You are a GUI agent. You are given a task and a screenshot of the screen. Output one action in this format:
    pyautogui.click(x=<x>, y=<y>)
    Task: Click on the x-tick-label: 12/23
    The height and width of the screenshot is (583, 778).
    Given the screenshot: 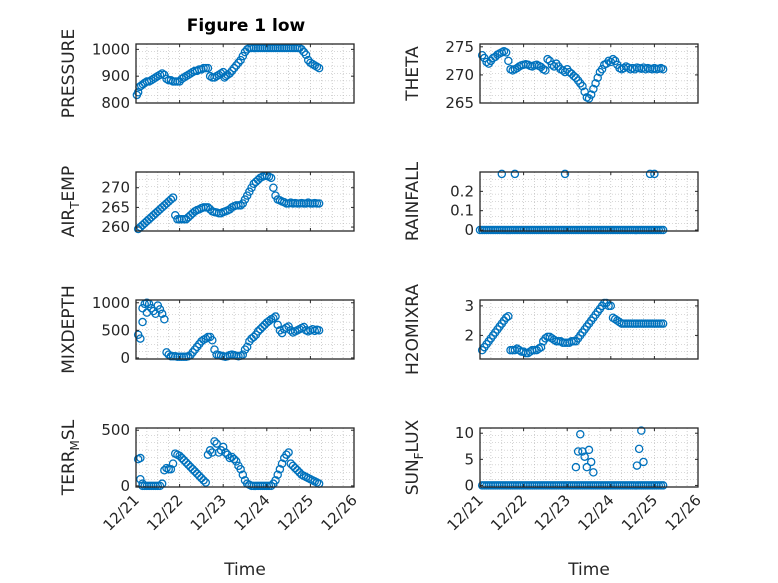 What is the action you would take?
    pyautogui.click(x=208, y=512)
    